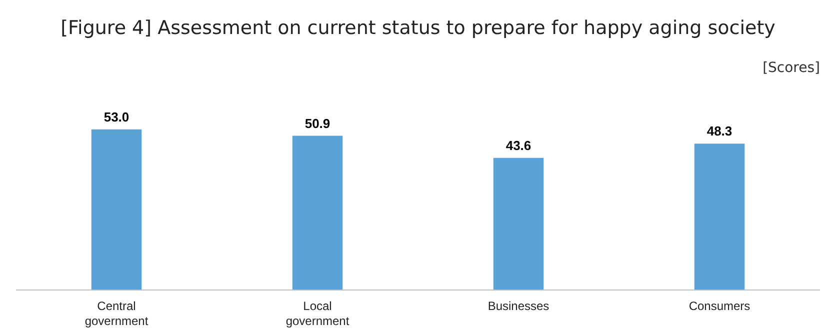 The image size is (836, 334). I want to click on data-label: 48.3, so click(719, 131).